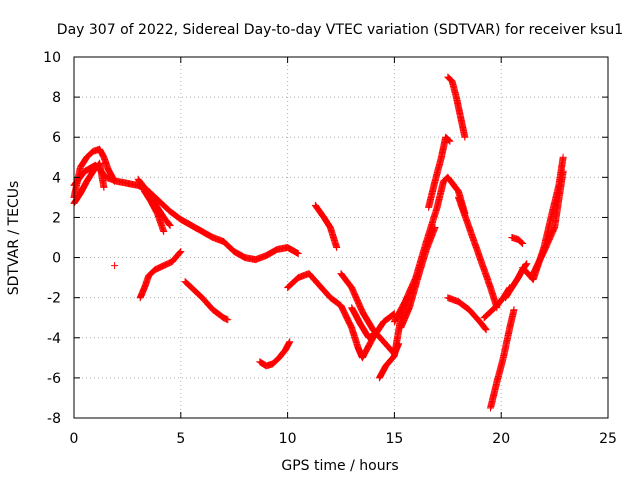 This screenshot has height=480, width=640. I want to click on series-track-m, so click(363, 323).